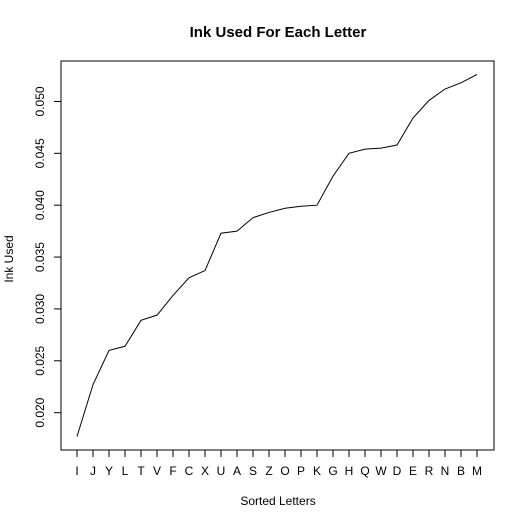 Image resolution: width=525 pixels, height=525 pixels. What do you see at coordinates (397, 471) in the screenshot?
I see `x-tick-label: D` at bounding box center [397, 471].